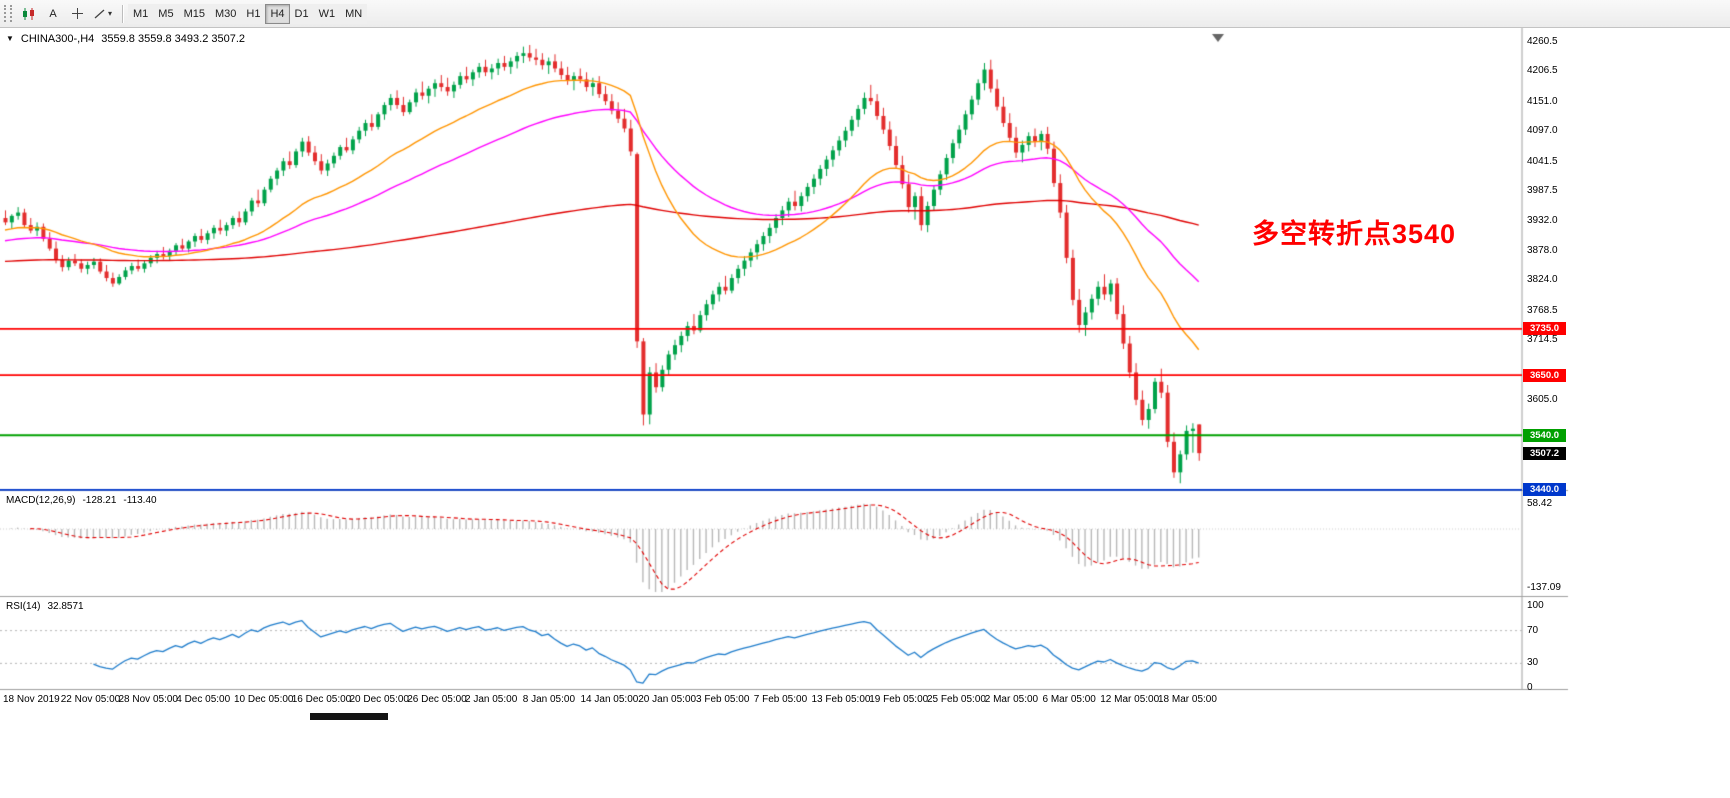 The image size is (1730, 798). What do you see at coordinates (1544, 375) in the screenshot?
I see `level-price-badge: 3650.0` at bounding box center [1544, 375].